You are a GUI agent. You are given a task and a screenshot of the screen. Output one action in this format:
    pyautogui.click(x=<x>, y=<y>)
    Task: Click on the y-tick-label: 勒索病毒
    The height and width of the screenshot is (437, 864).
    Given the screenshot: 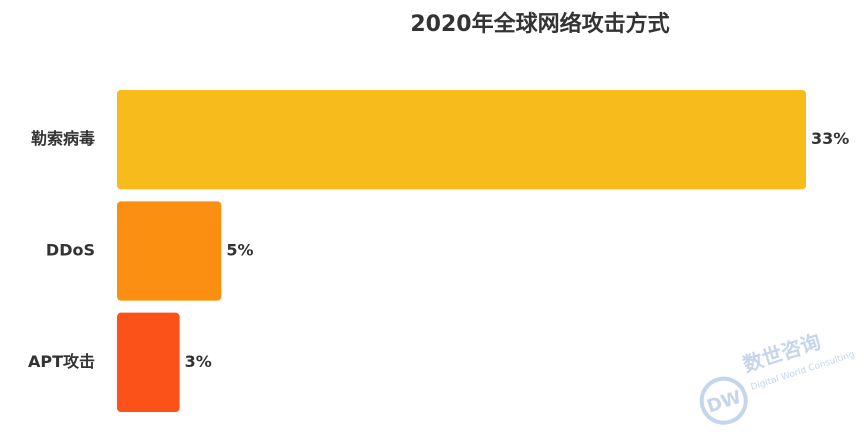 What is the action you would take?
    pyautogui.click(x=63, y=138)
    